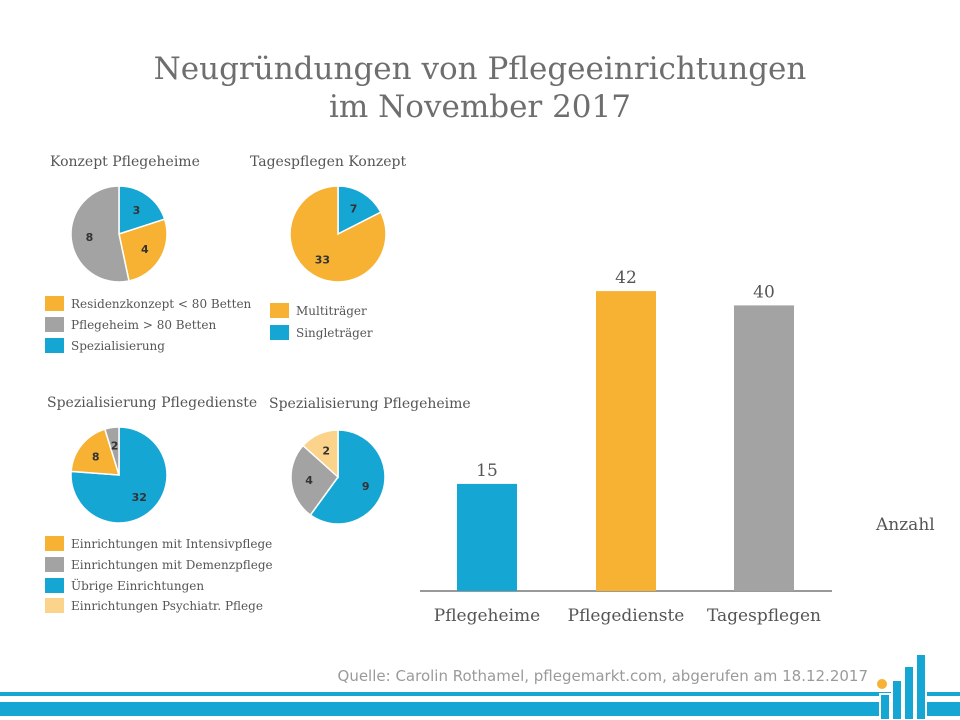  I want to click on legend-label: Einrichtungen Psychiatr. Pflege, so click(167, 605).